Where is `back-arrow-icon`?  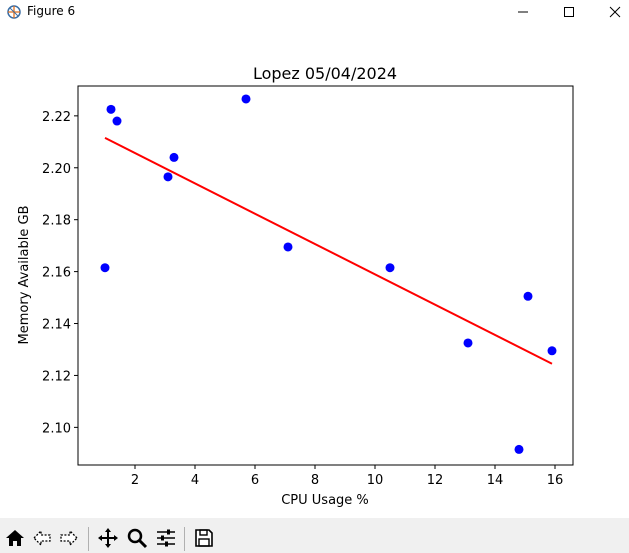
back-arrow-icon is located at coordinates (42, 538).